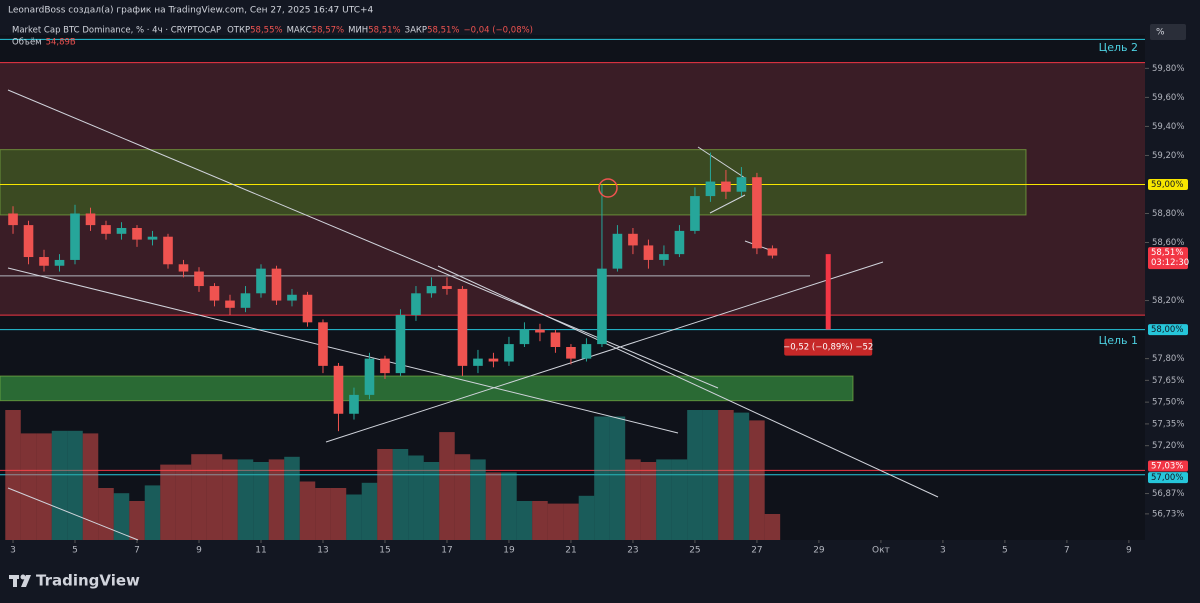  I want to click on x-tick-label: 7, so click(137, 551).